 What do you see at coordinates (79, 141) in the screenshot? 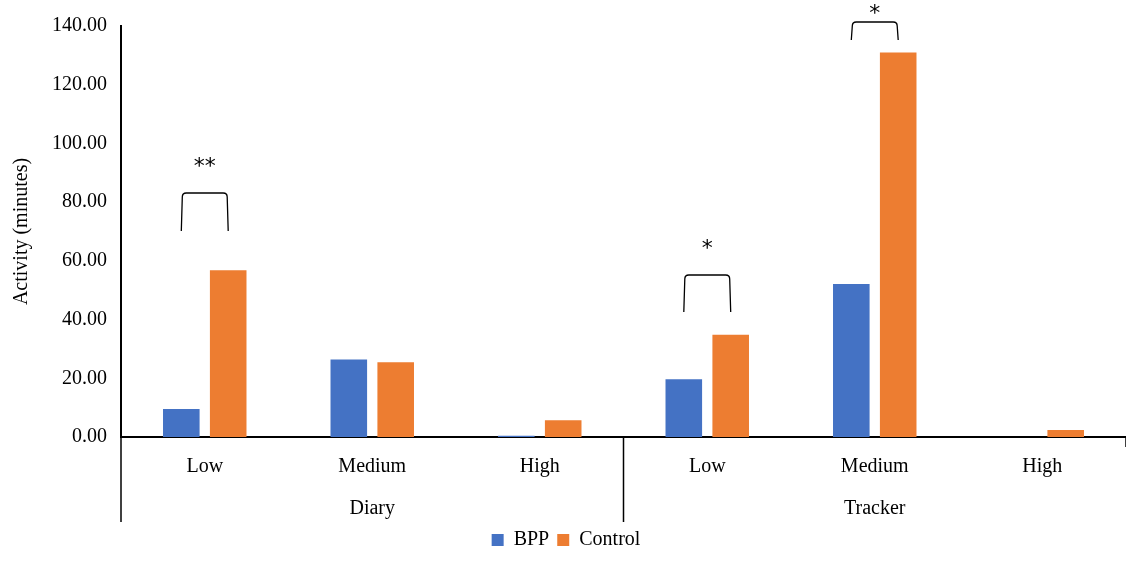
I see `y-tick-label: 100.00` at bounding box center [79, 141].